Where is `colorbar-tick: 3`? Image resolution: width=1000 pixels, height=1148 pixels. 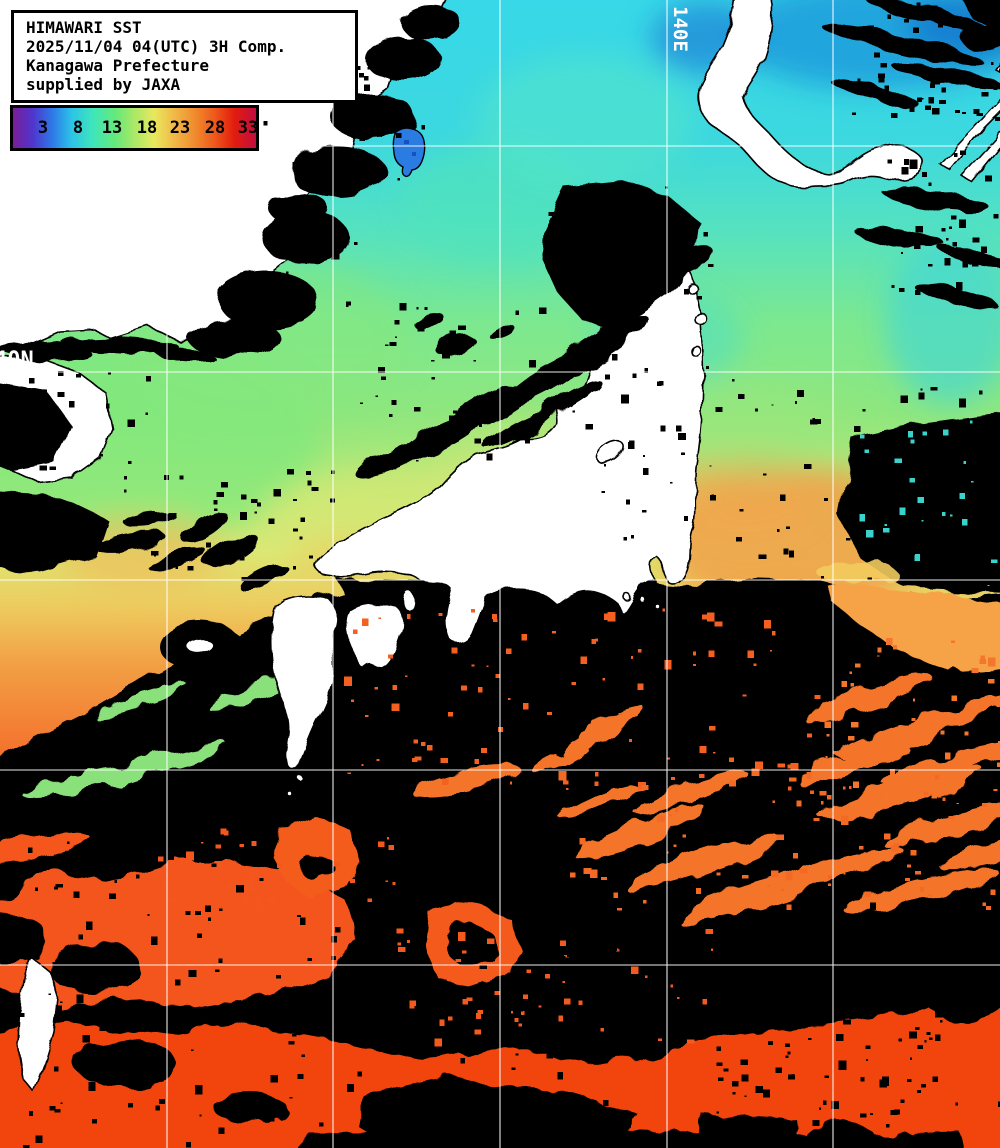
colorbar-tick: 3 is located at coordinates (43, 128).